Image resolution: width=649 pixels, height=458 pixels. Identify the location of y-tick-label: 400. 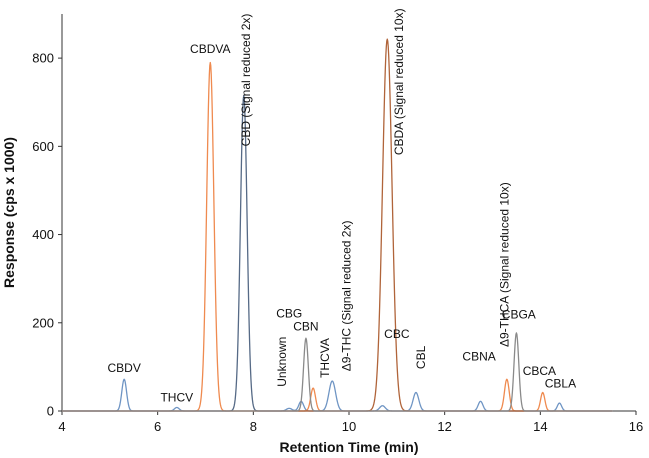
(43, 234).